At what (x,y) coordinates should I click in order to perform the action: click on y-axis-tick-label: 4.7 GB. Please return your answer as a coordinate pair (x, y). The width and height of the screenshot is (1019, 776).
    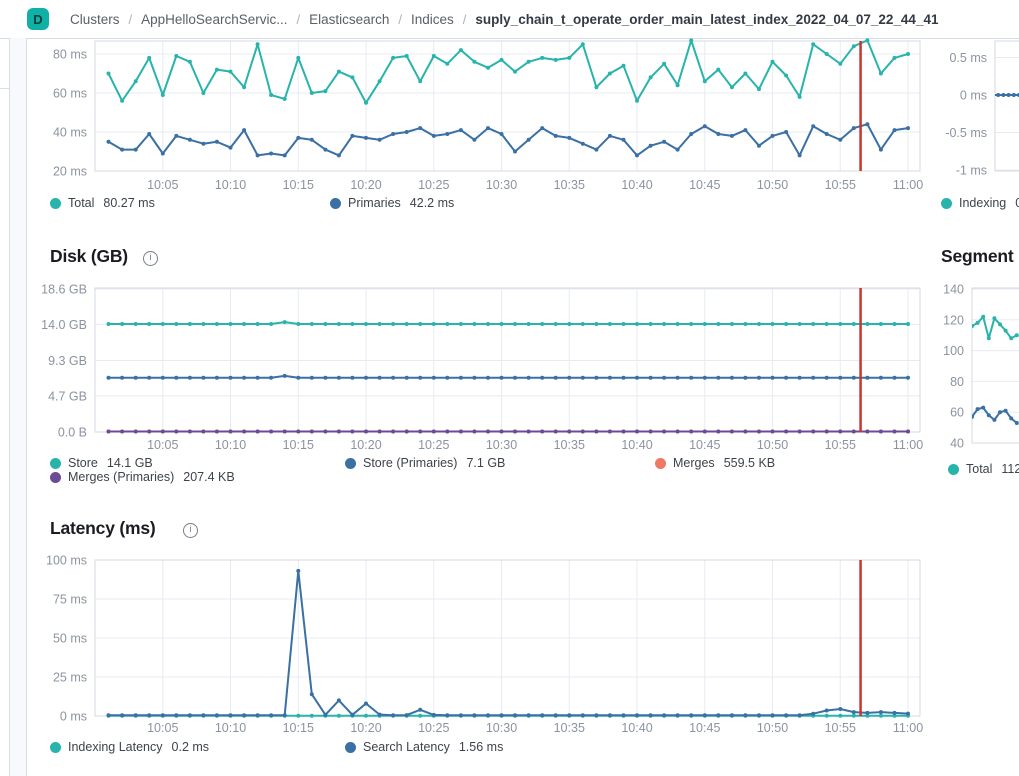
    Looking at the image, I should click on (67, 396).